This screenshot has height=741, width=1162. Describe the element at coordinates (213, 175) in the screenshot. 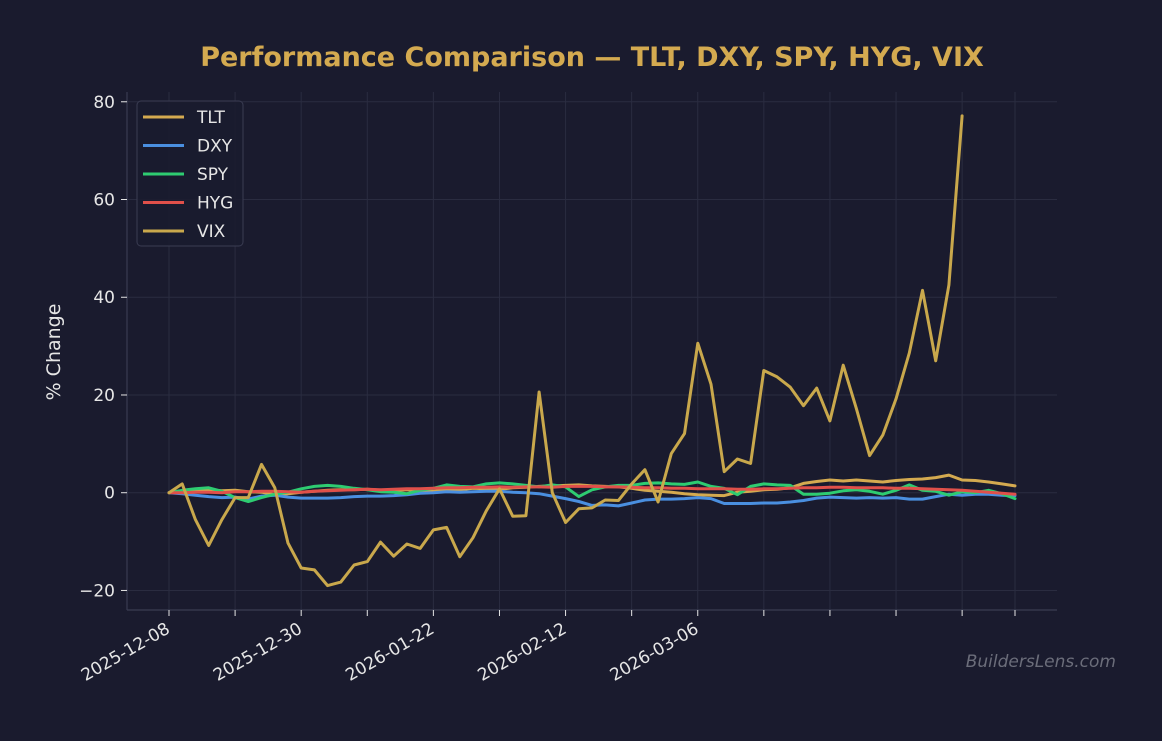

I see `legend-label-spy: SPY` at that location.